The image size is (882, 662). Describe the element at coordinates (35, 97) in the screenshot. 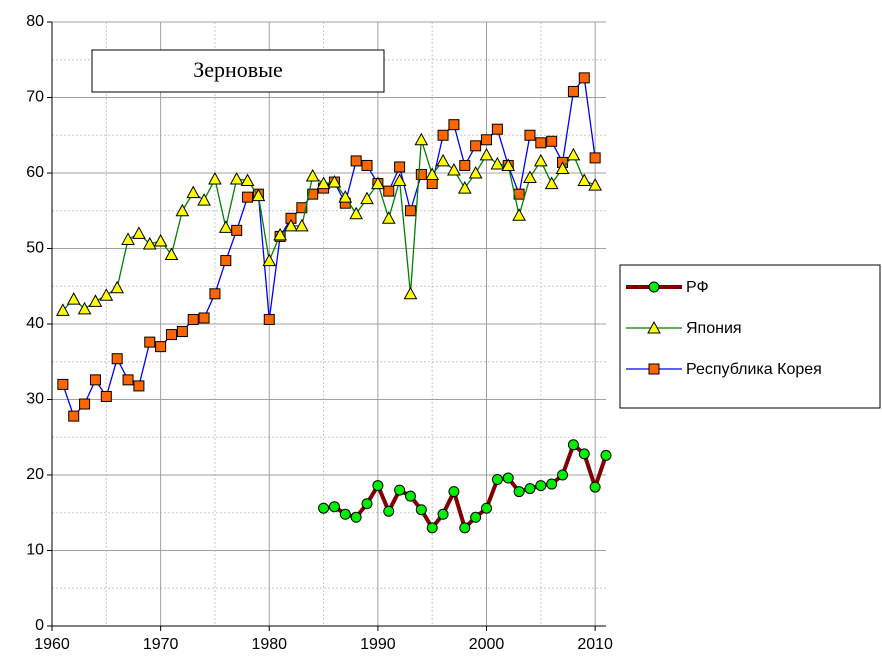

I see `y-tick-label: 70` at that location.